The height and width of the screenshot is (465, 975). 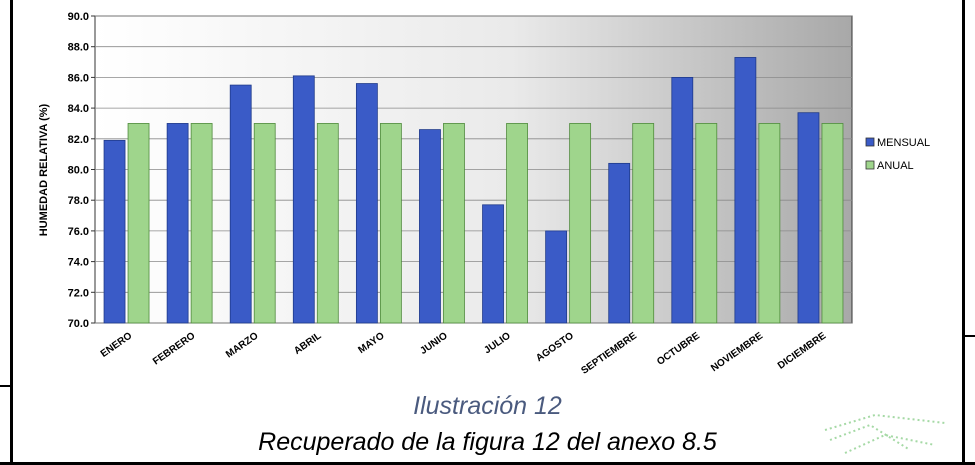 I want to click on y-tick-label: 70.0, so click(x=78, y=324).